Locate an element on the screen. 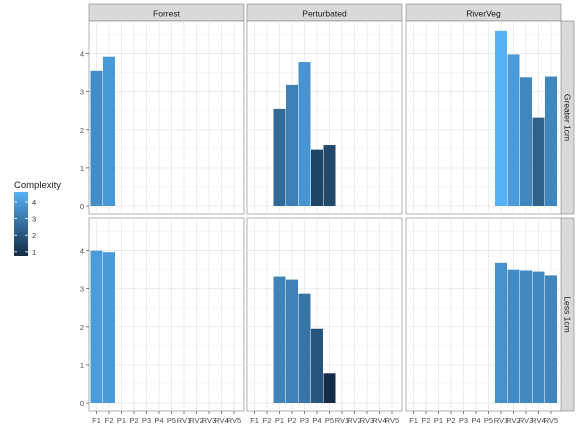 Image resolution: width=578 pixels, height=441 pixels. facet-row-label: Less 1cm is located at coordinates (567, 314).